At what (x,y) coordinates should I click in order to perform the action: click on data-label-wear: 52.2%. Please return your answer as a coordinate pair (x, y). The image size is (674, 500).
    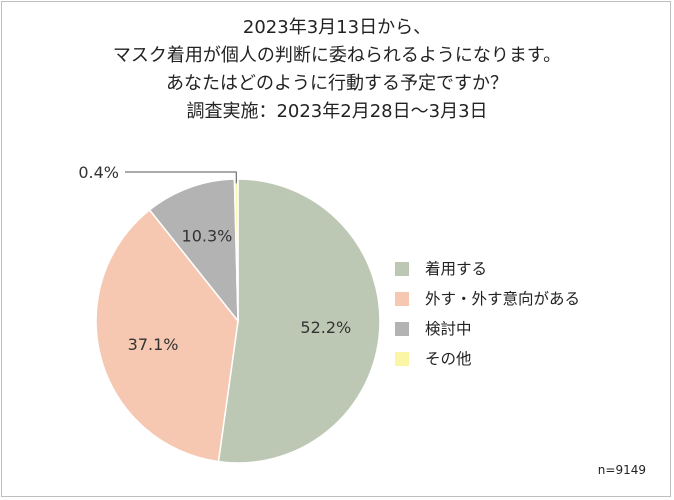
    Looking at the image, I should click on (325, 327).